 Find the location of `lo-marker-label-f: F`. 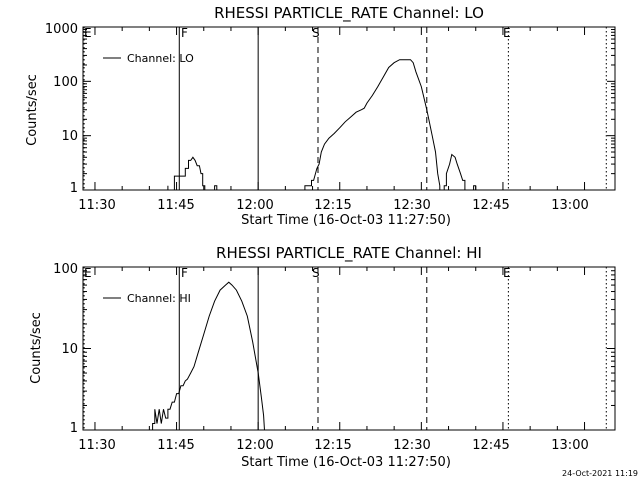

lo-marker-label-f: F is located at coordinates (184, 33).